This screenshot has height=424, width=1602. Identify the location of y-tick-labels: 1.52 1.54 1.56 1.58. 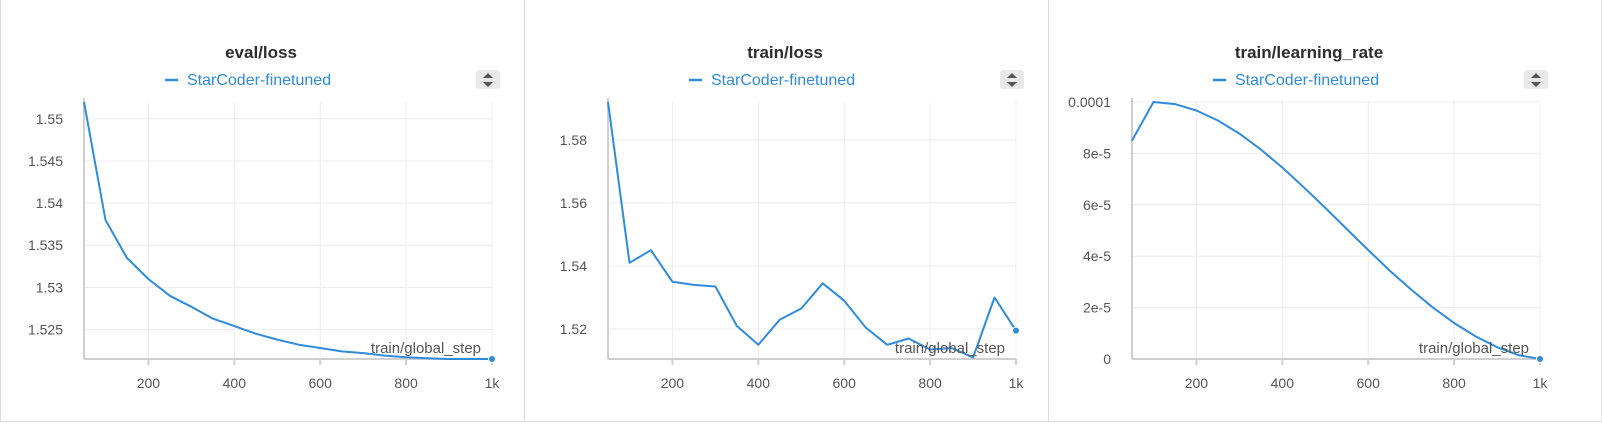
(573, 234).